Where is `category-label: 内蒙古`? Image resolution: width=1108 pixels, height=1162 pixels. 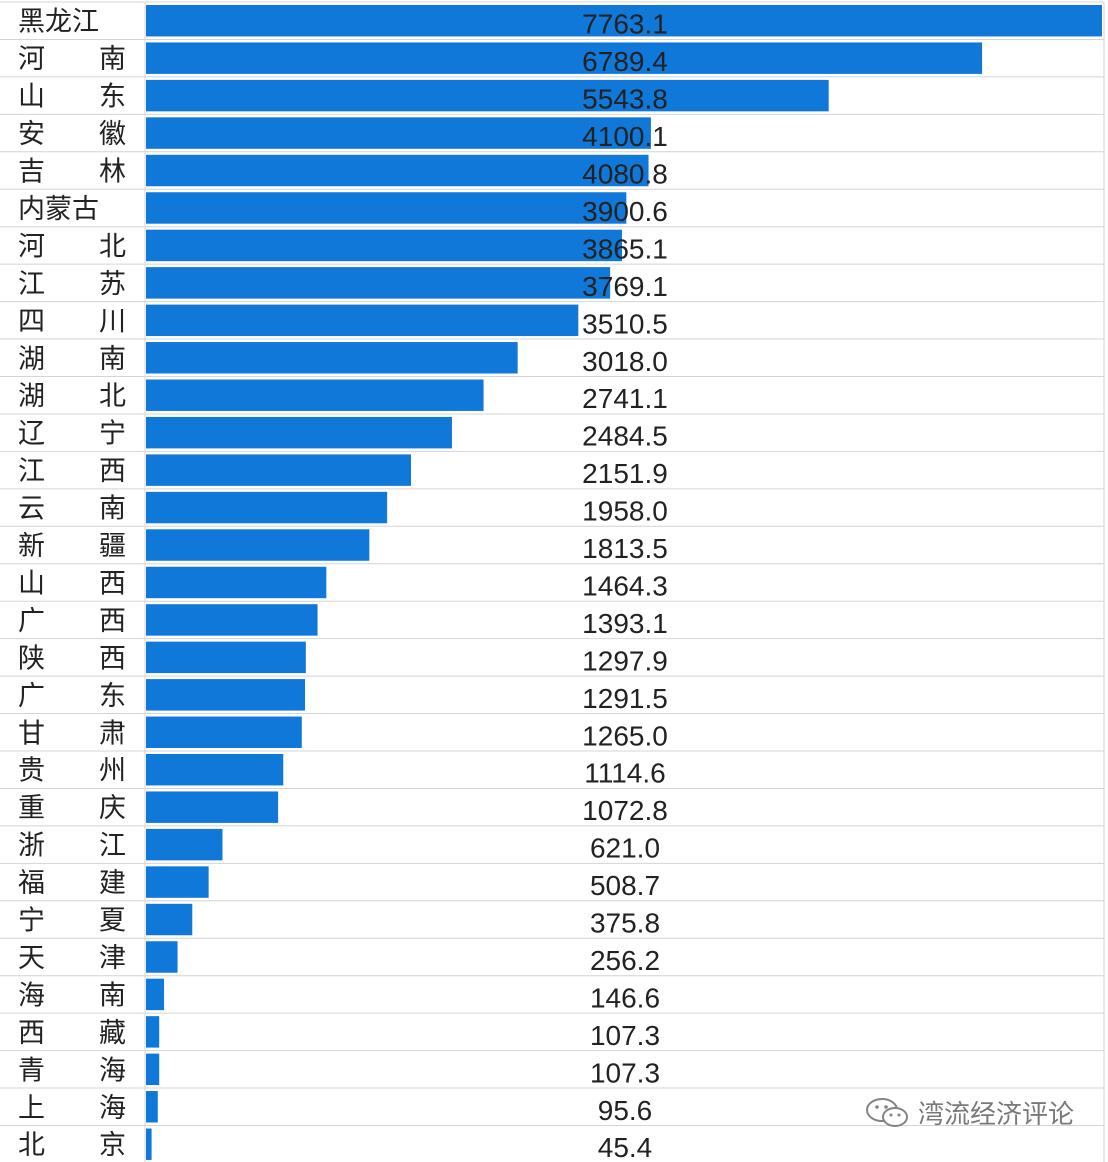
category-label: 内蒙古 is located at coordinates (58, 209).